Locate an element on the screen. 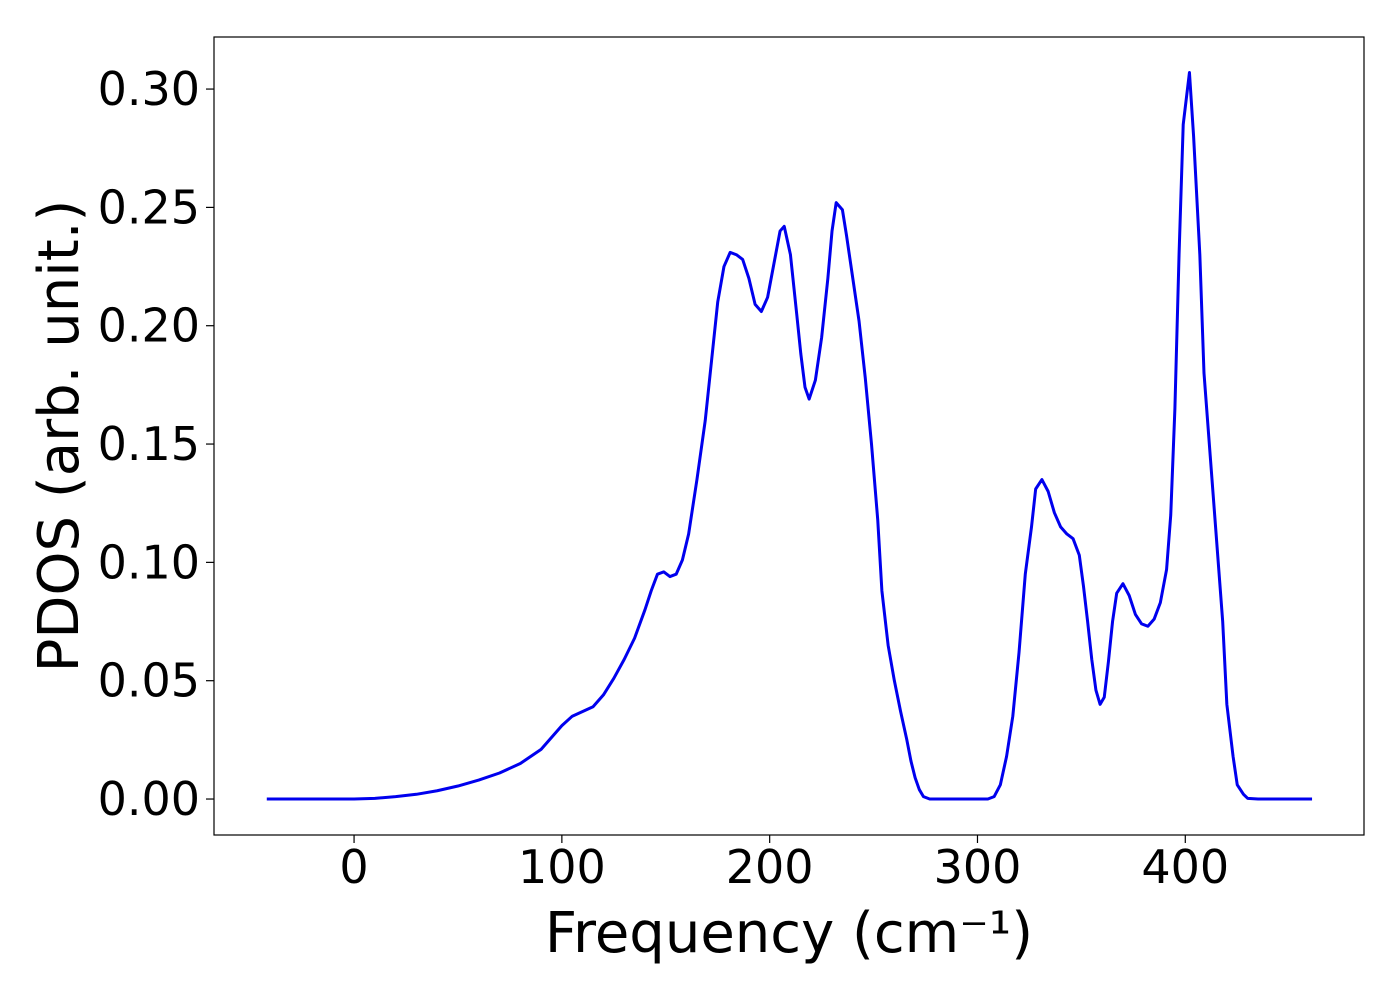 The image size is (1400, 1000). y-tick-label: 0.25 is located at coordinates (149, 207).